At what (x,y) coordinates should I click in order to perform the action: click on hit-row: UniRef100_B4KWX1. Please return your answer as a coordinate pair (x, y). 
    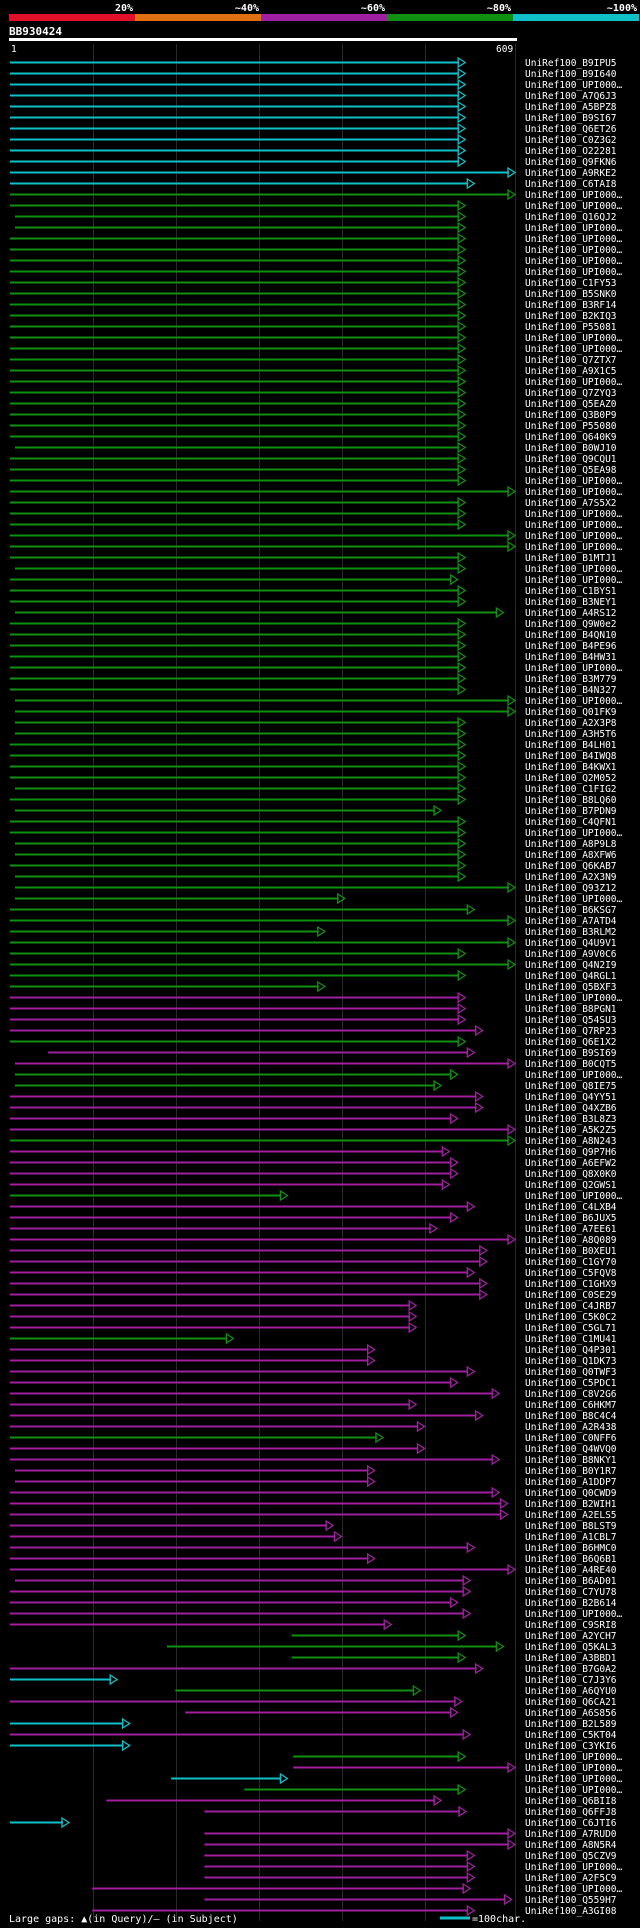
    Looking at the image, I should click on (313, 766).